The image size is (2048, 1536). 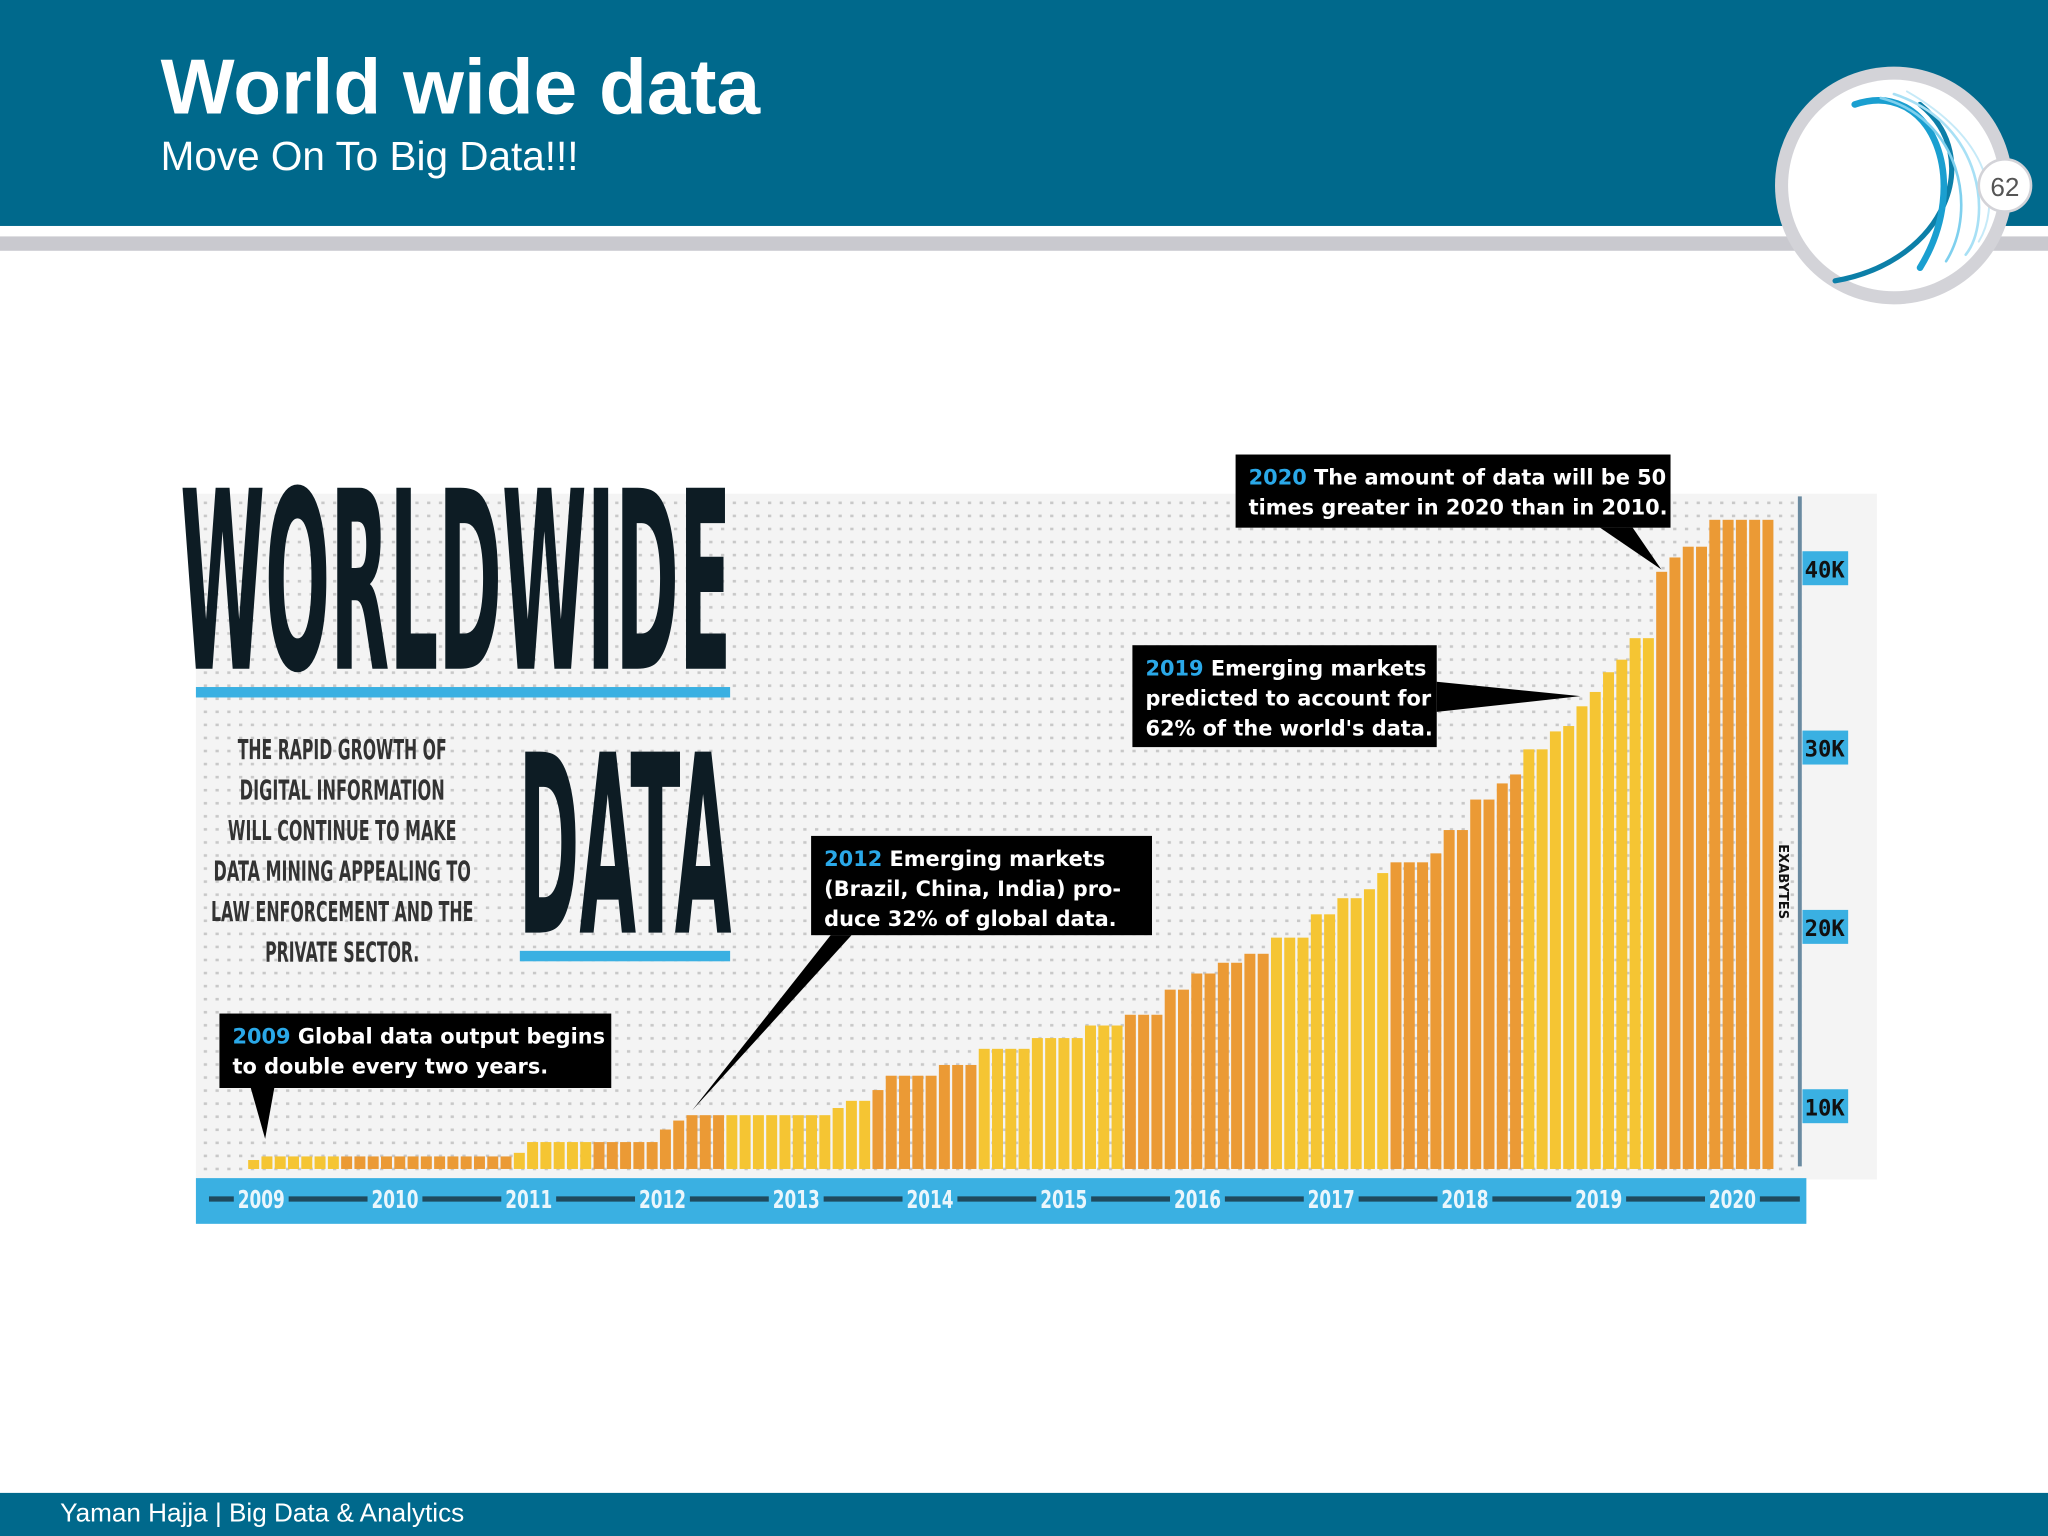 I want to click on x-tick-label: 2016, so click(x=1197, y=1199).